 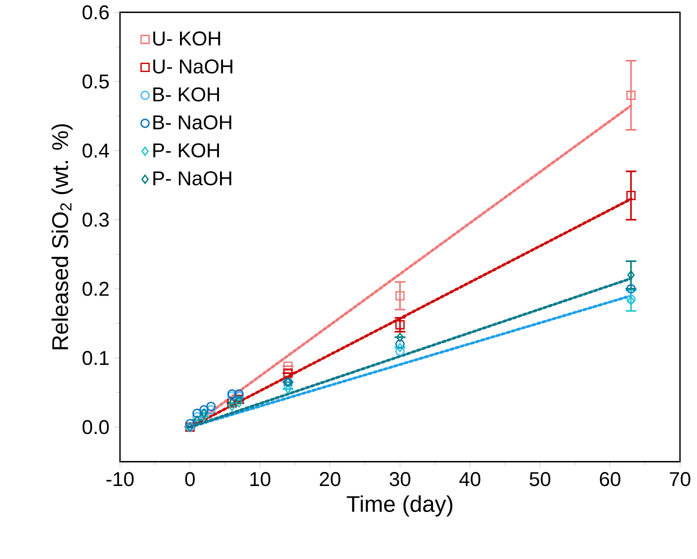 What do you see at coordinates (95, 81) in the screenshot?
I see `y-tick-label: 0.5` at bounding box center [95, 81].